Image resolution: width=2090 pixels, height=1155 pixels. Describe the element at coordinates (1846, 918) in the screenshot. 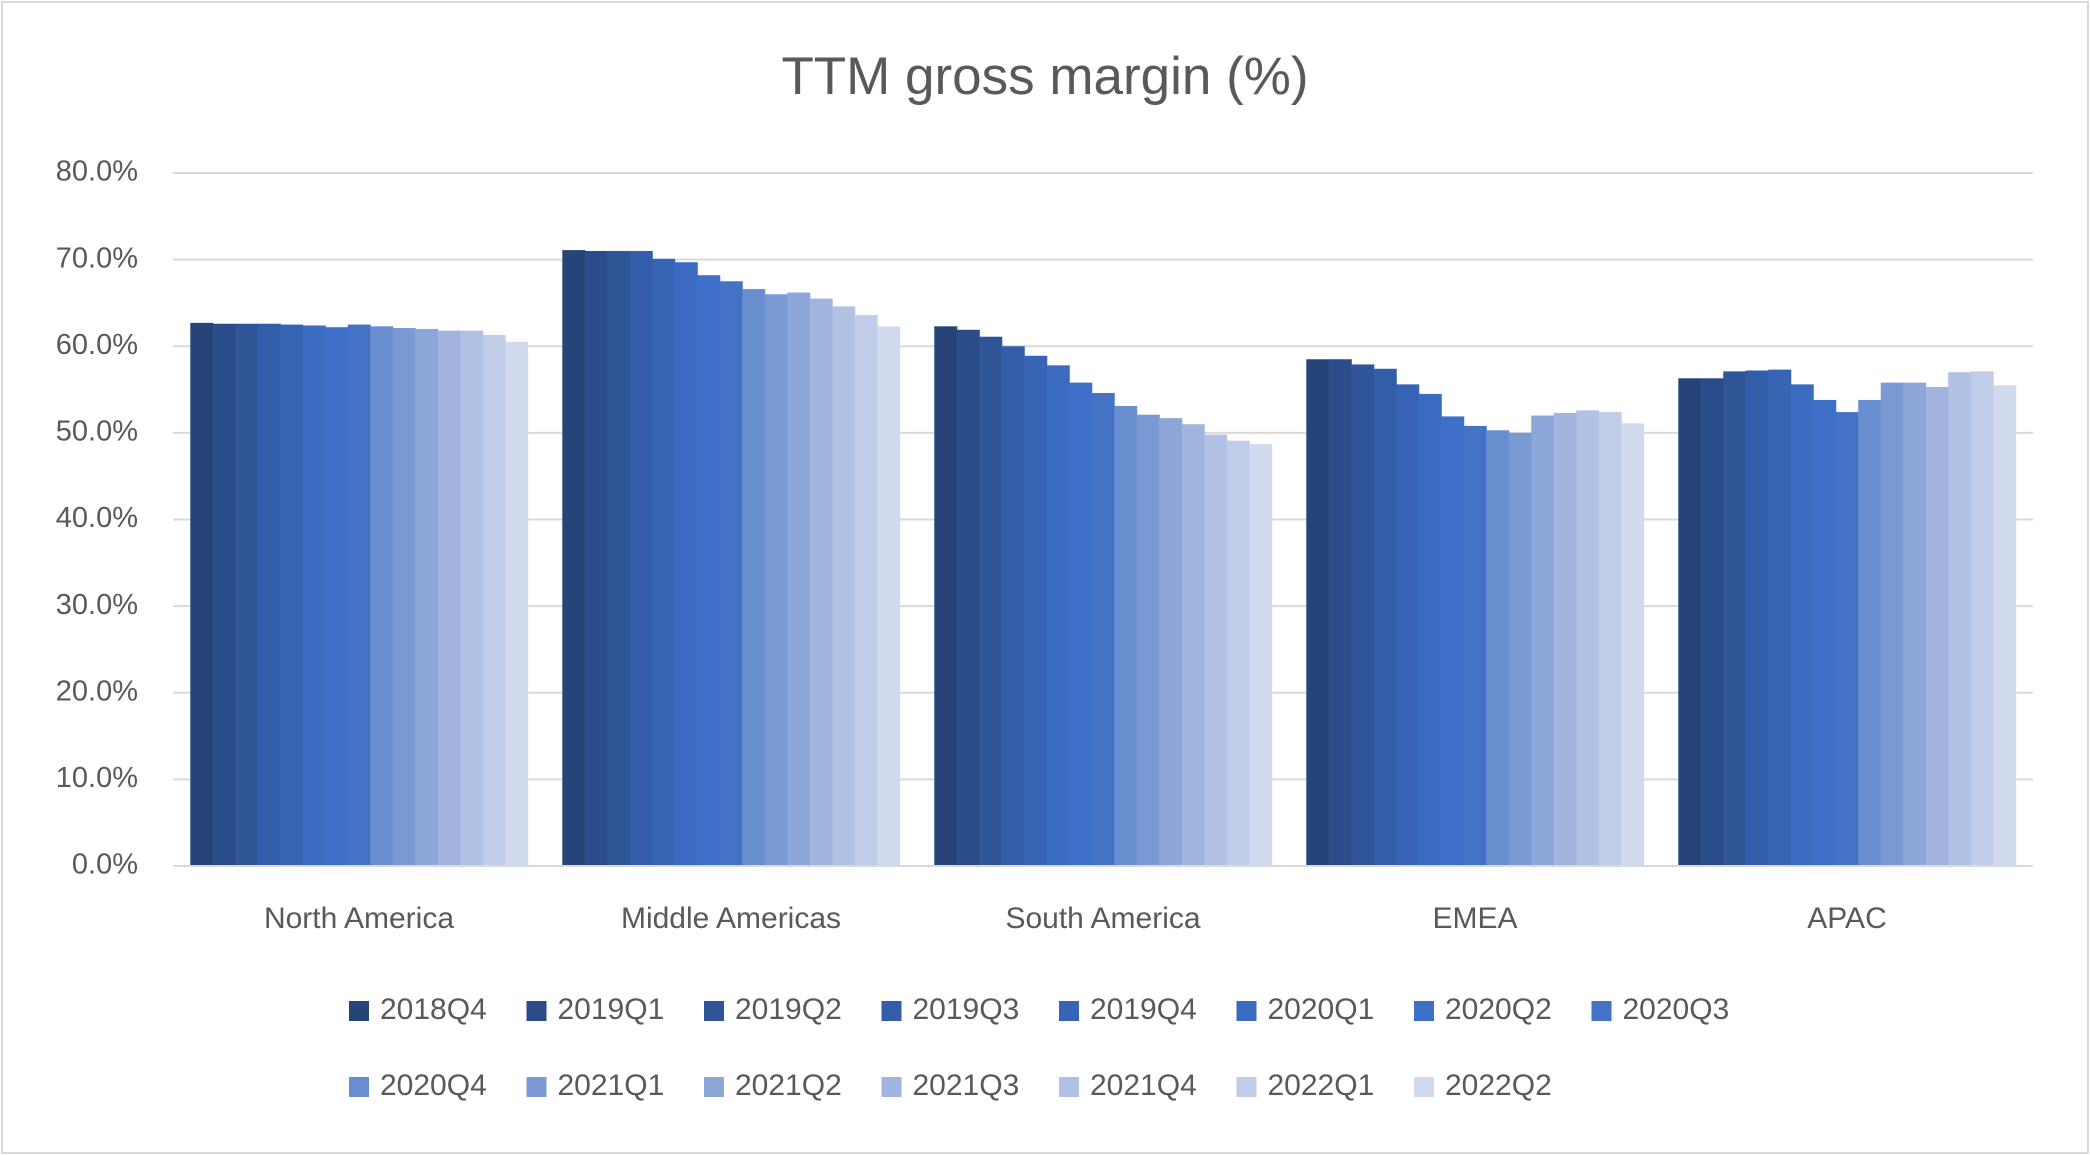

I see `x-tick-label: APAC` at that location.